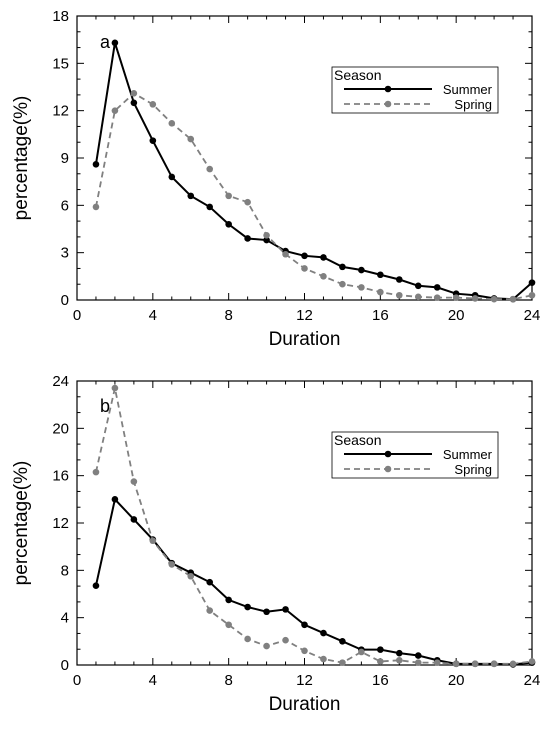  I want to click on y-tick-label: 24, so click(60, 381).